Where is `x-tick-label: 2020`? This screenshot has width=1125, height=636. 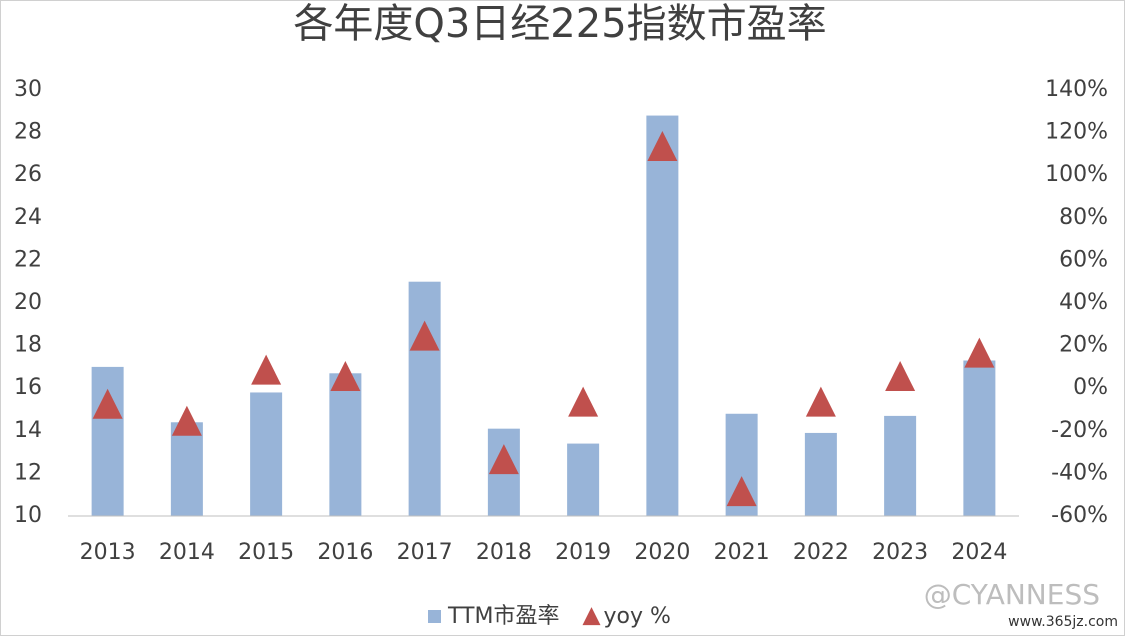 x-tick-label: 2020 is located at coordinates (662, 552).